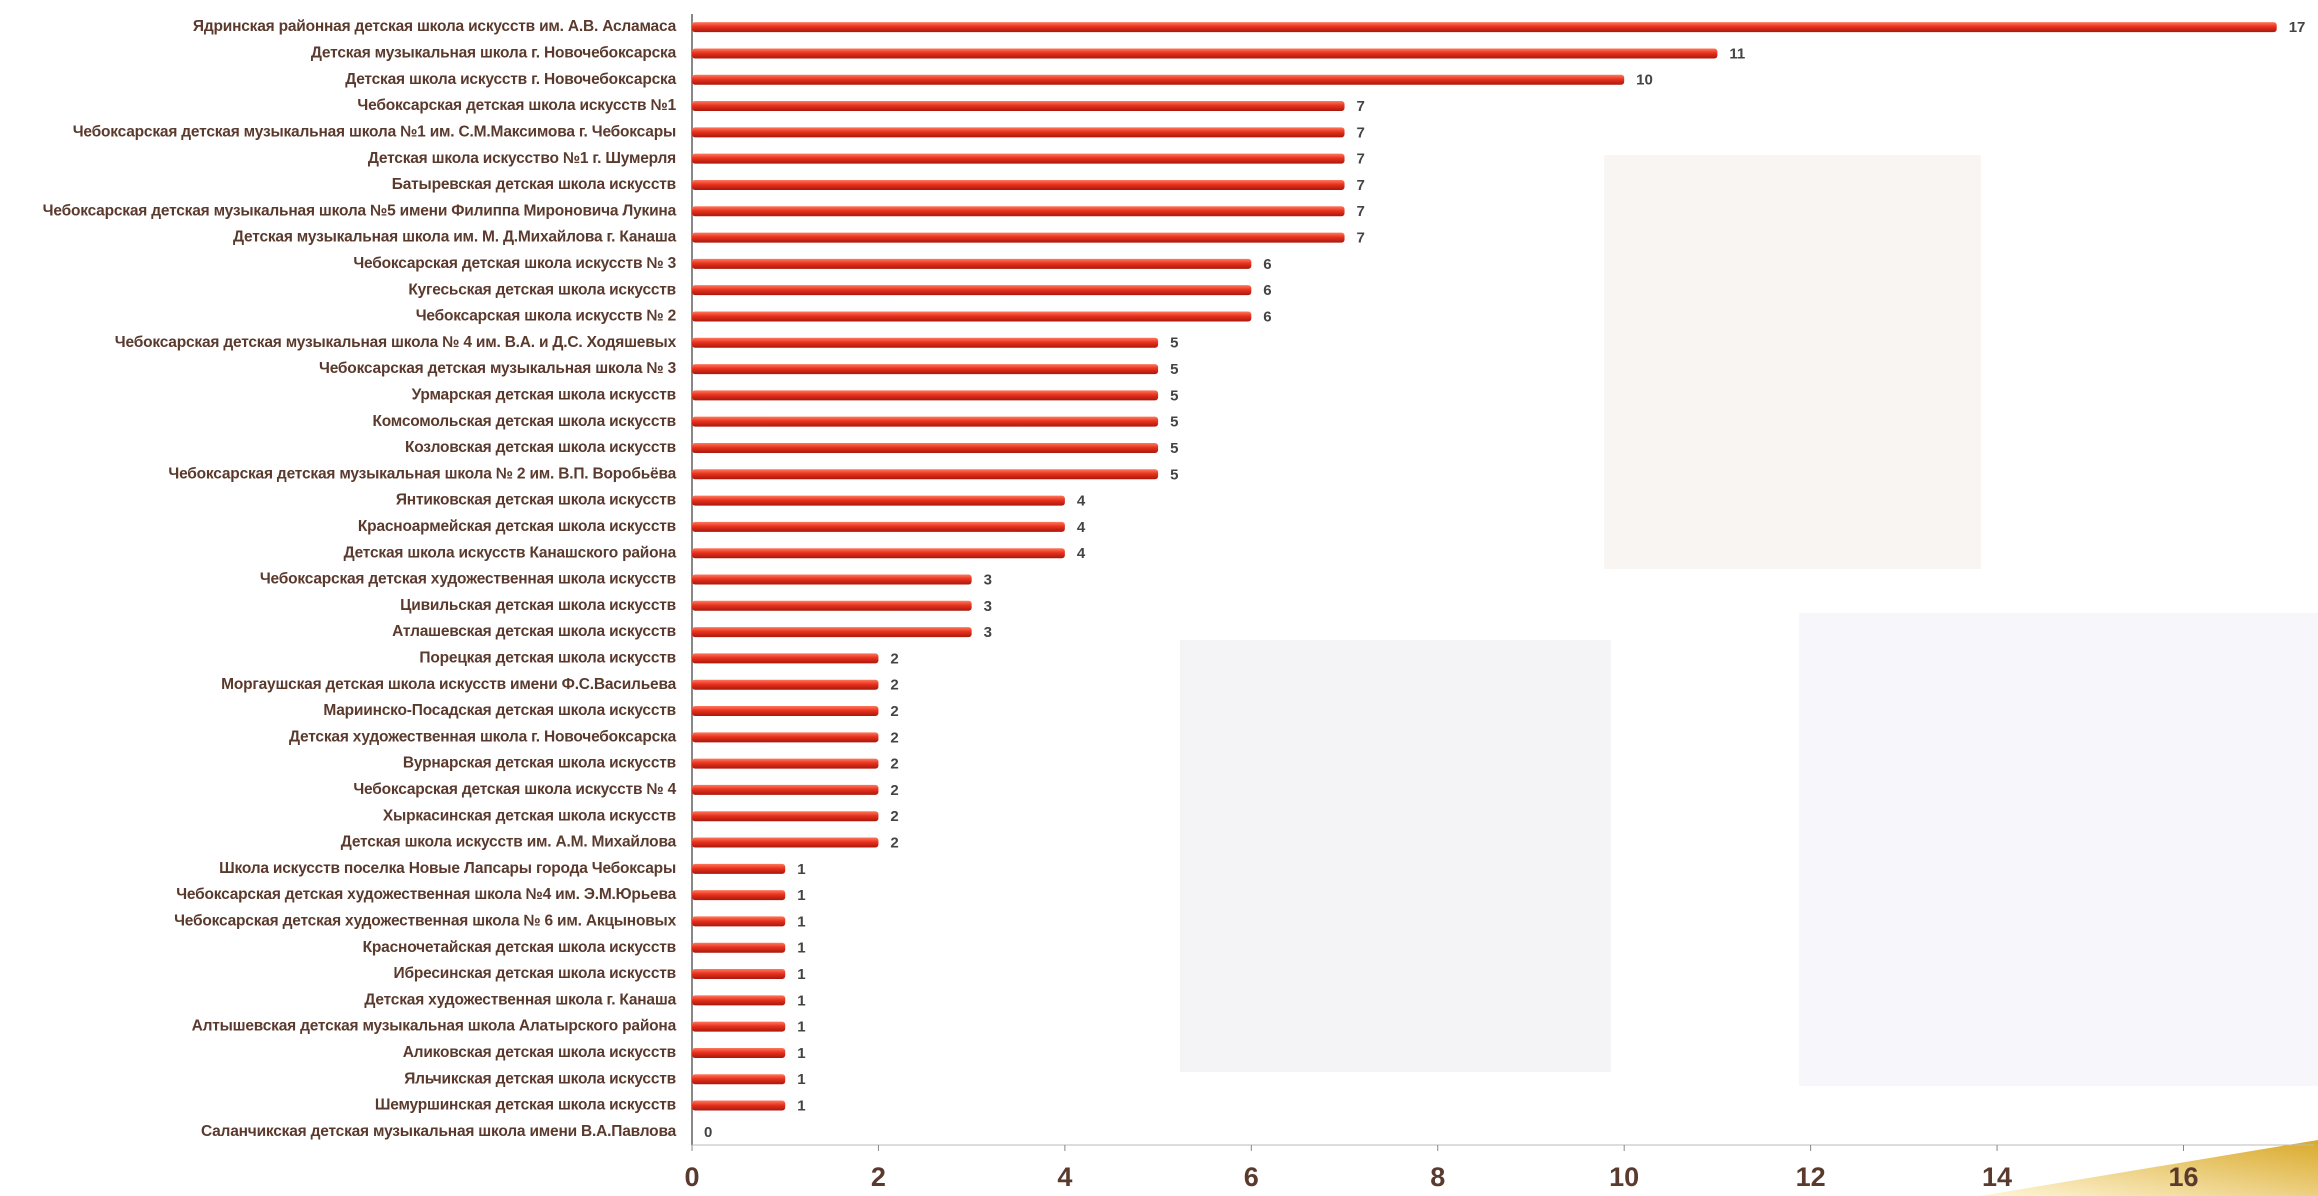  Describe the element at coordinates (522, 158) in the screenshot. I see `category-label: Детская школа искусство №1 г. Шумерля` at that location.